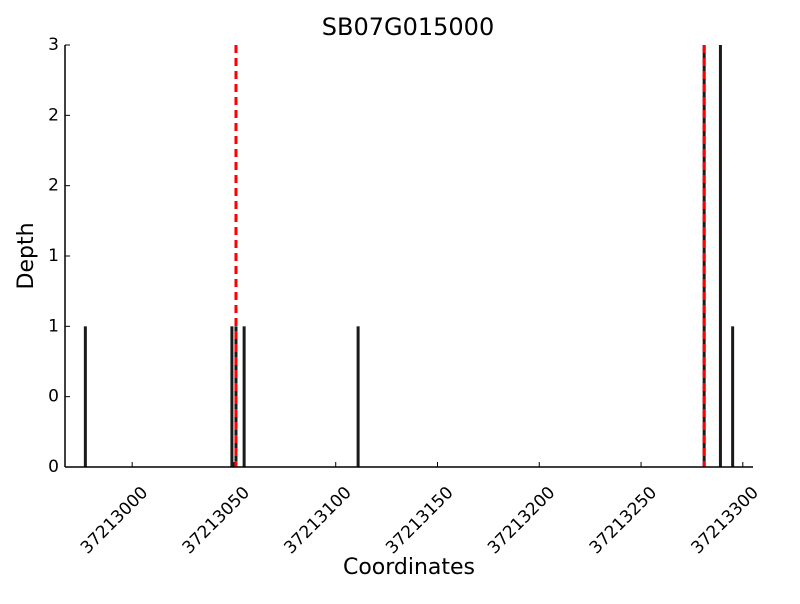 Image resolution: width=800 pixels, height=604 pixels. Describe the element at coordinates (521, 520) in the screenshot. I see `x-tick-label: 37213200` at that location.